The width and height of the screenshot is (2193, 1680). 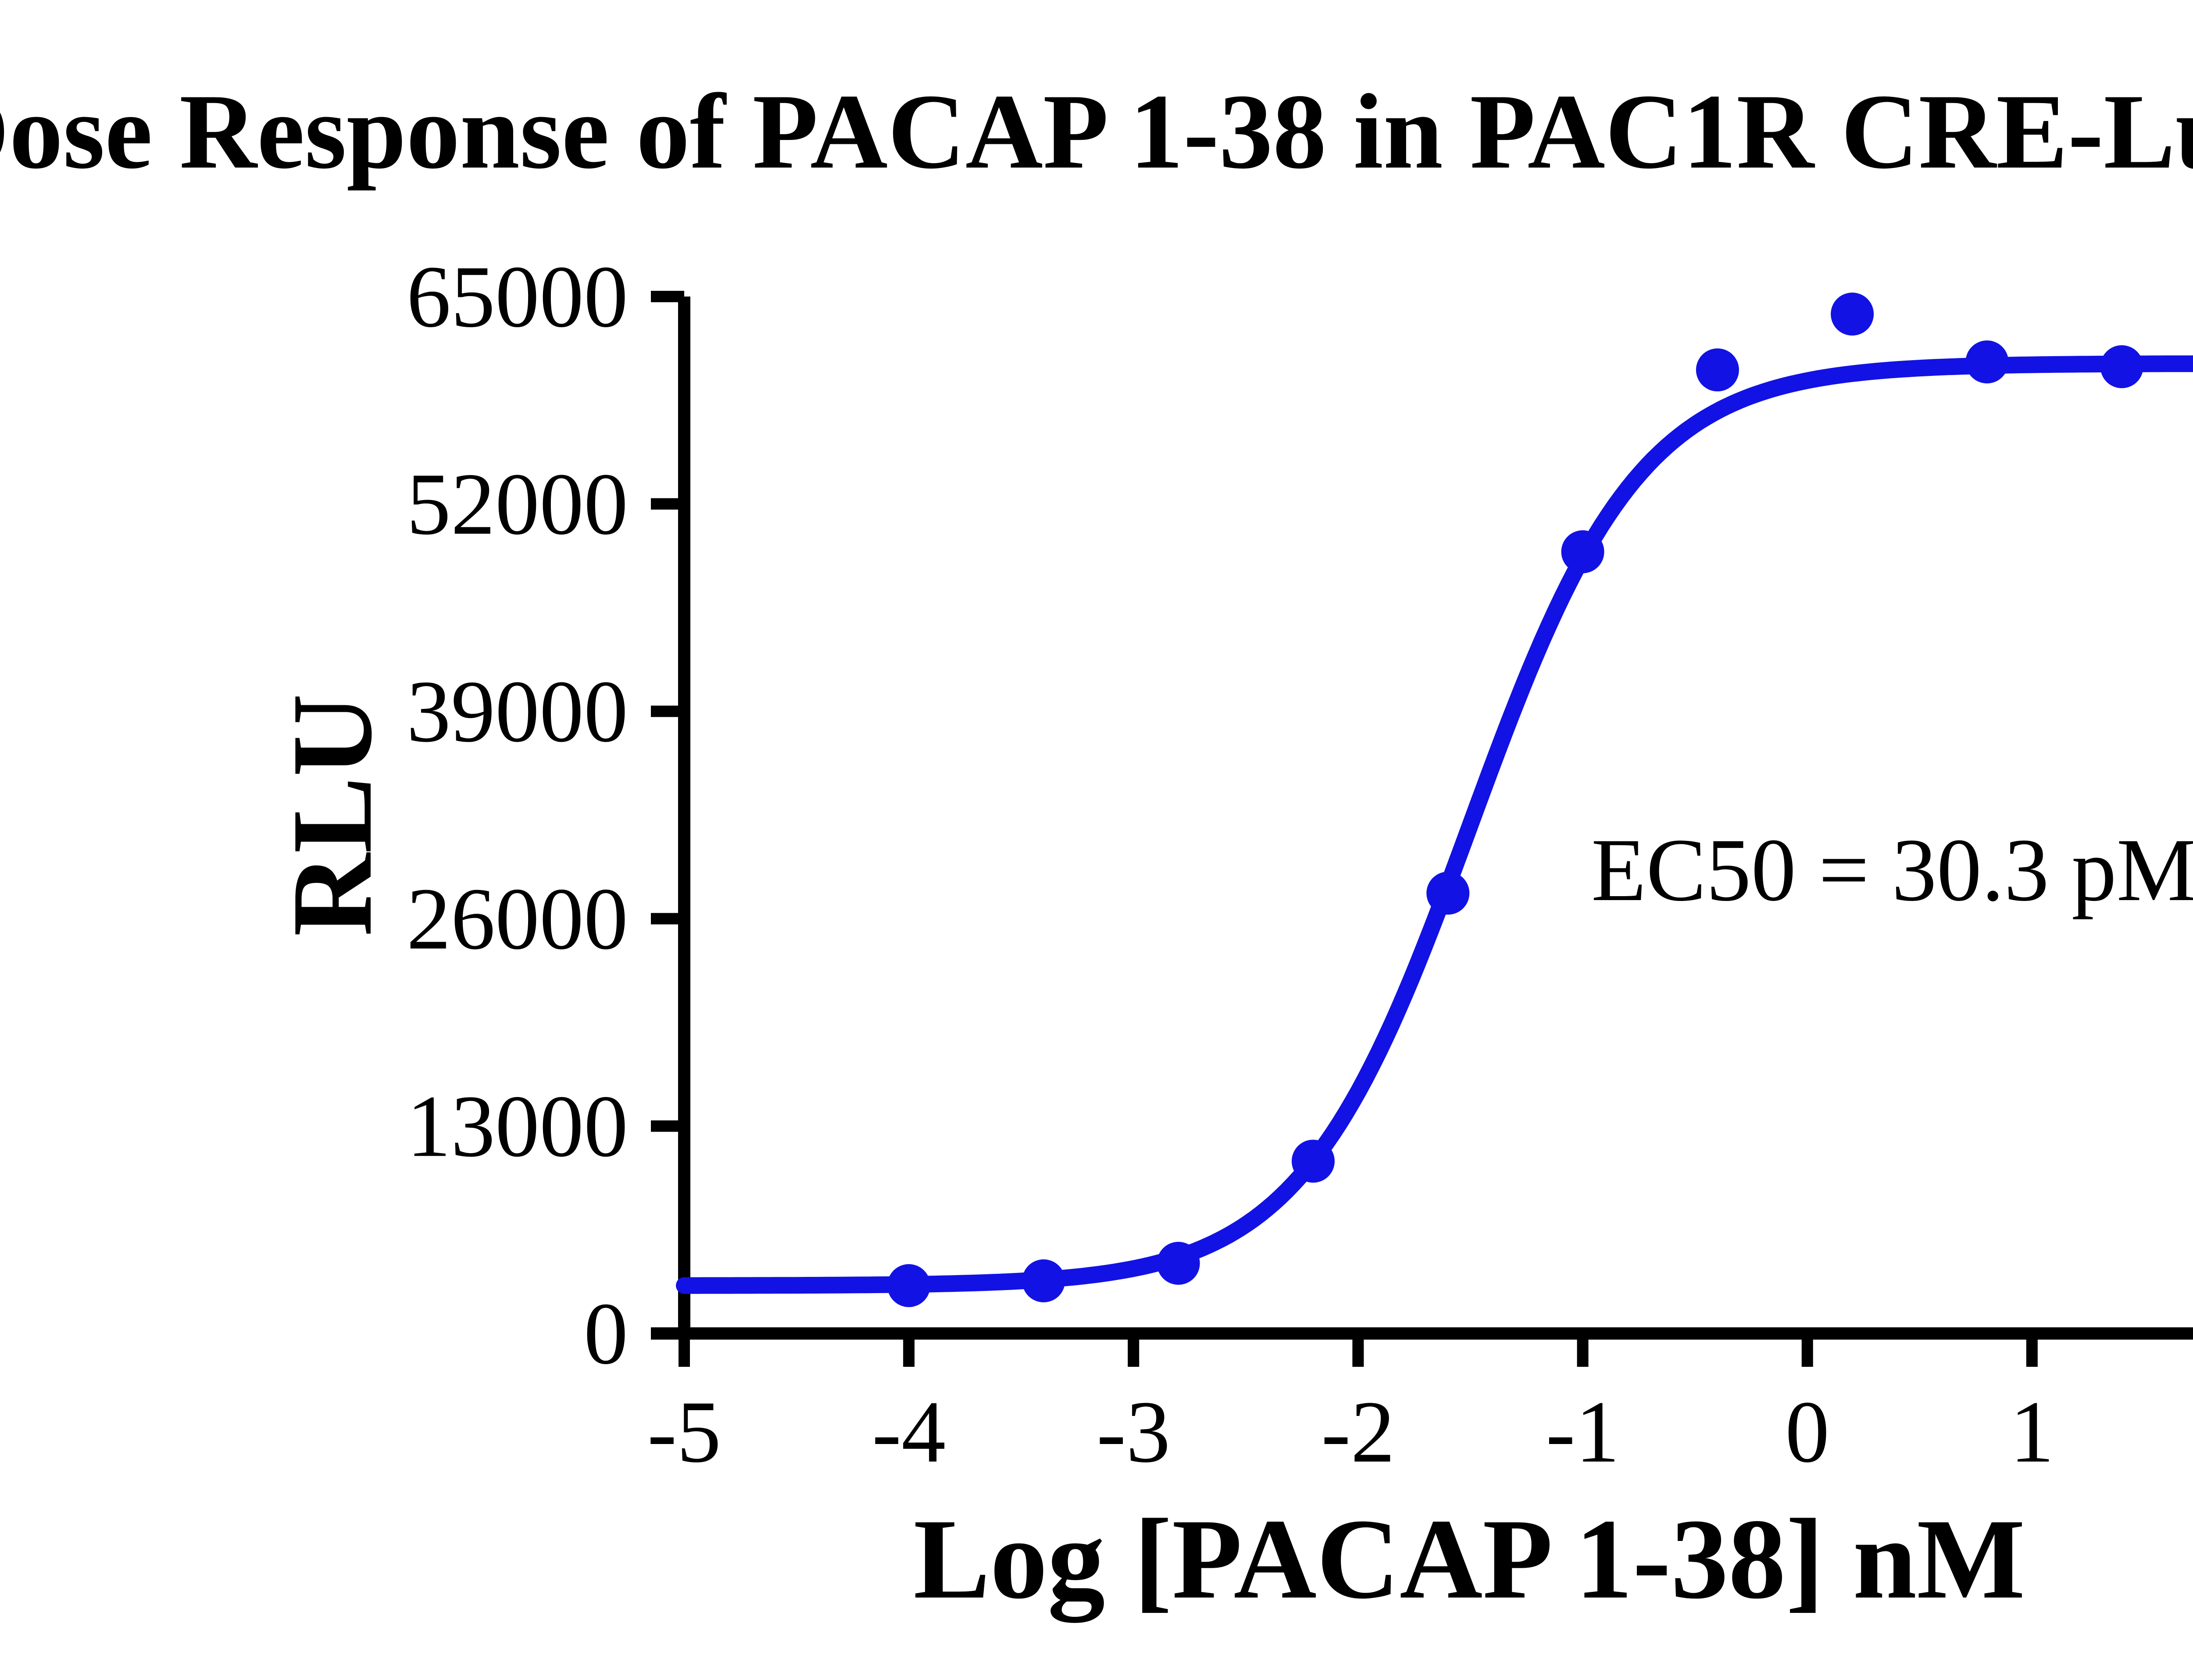 I want to click on x-tick-label: 0, so click(x=1807, y=1432).